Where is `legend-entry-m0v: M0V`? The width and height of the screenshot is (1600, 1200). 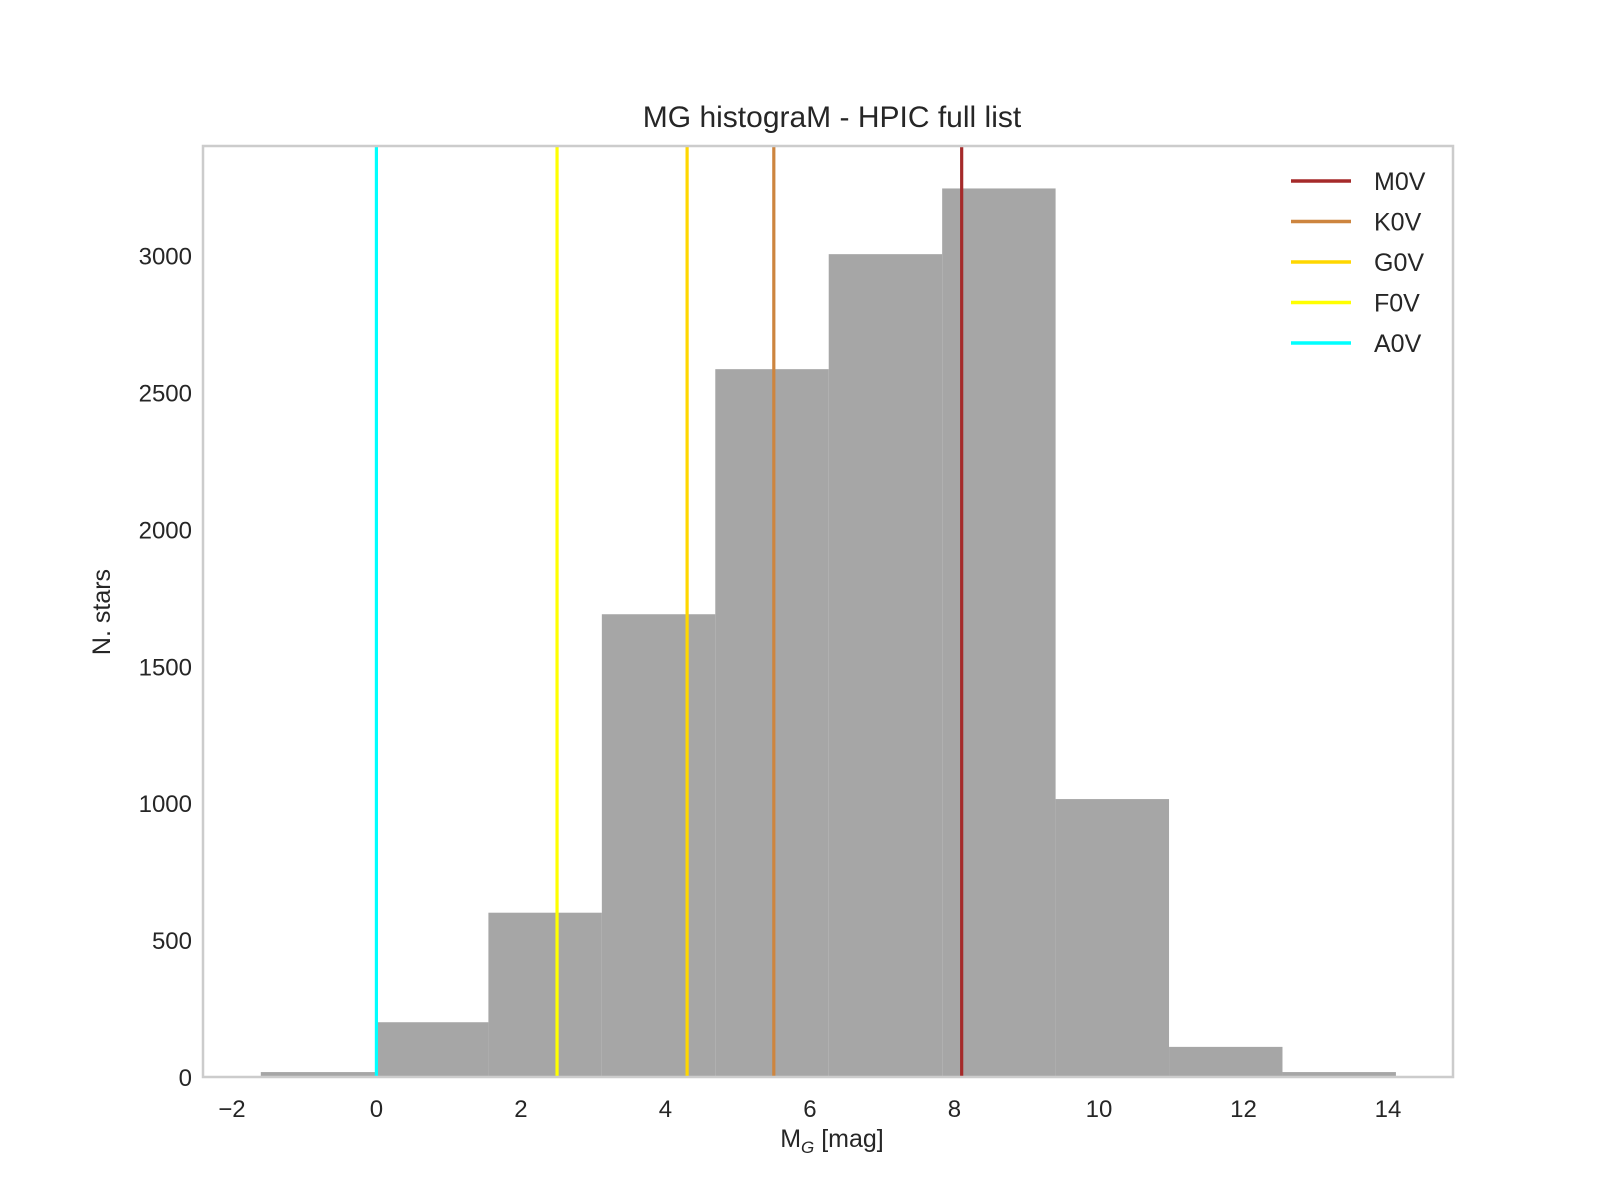 legend-entry-m0v: M0V is located at coordinates (1358, 182).